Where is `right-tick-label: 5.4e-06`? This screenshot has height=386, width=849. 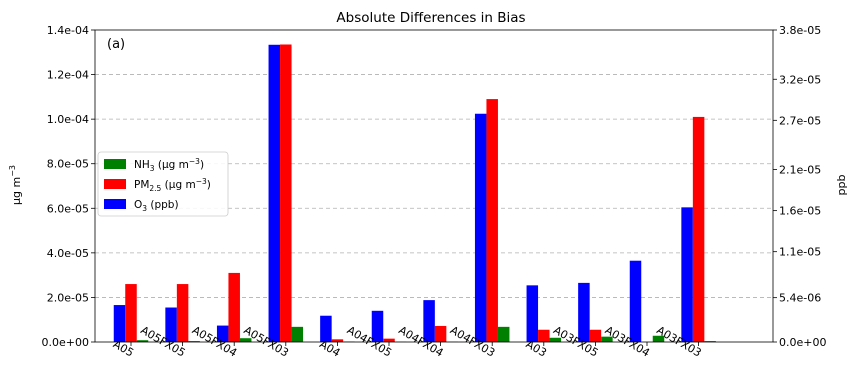
right-tick-label: 5.4e-06 is located at coordinates (800, 298).